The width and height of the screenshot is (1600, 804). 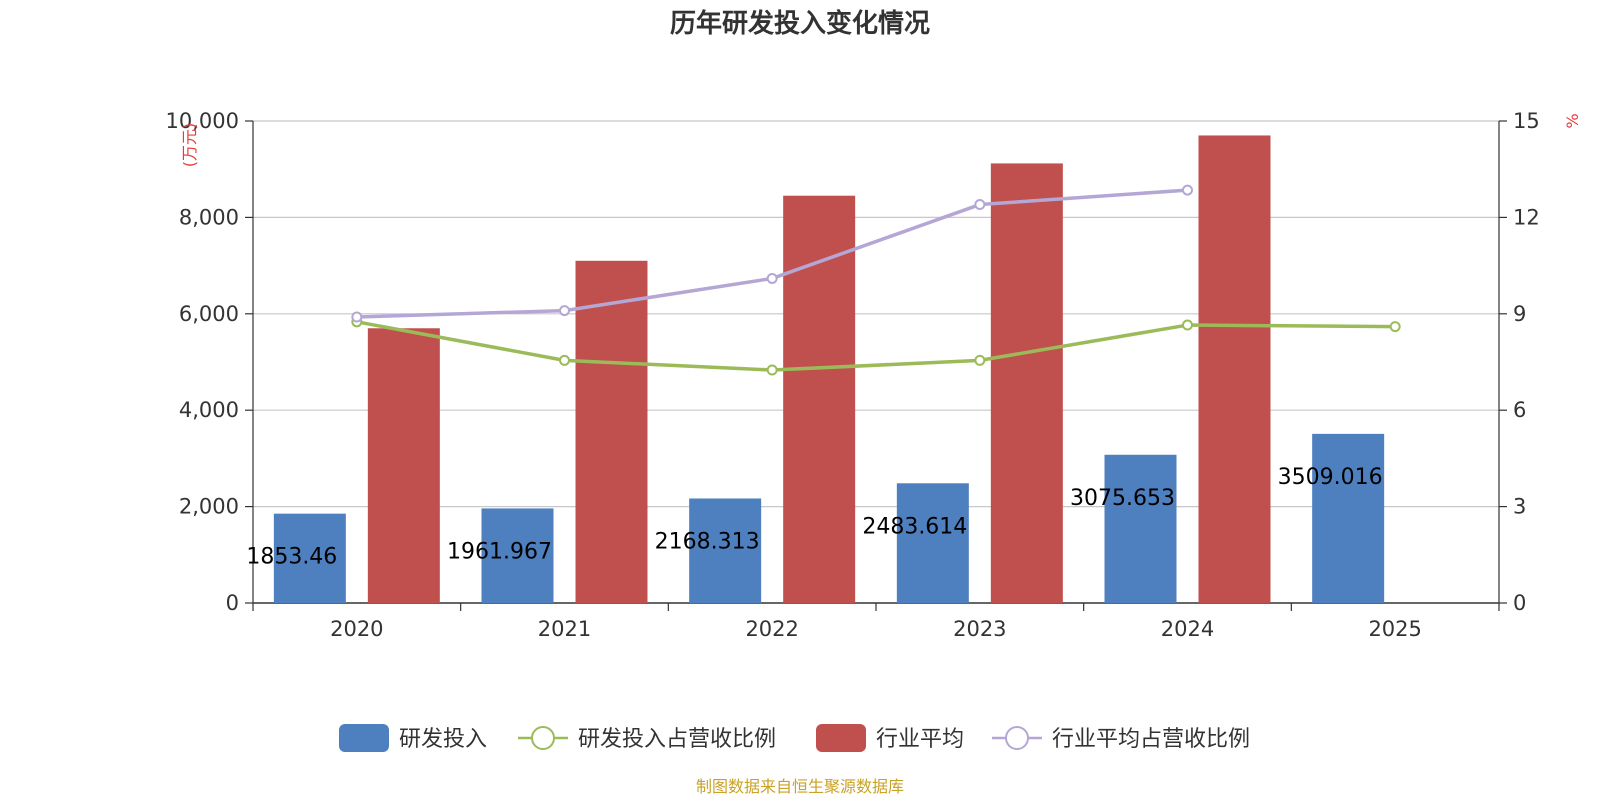 What do you see at coordinates (564, 629) in the screenshot?
I see `x-tick-label: 2021` at bounding box center [564, 629].